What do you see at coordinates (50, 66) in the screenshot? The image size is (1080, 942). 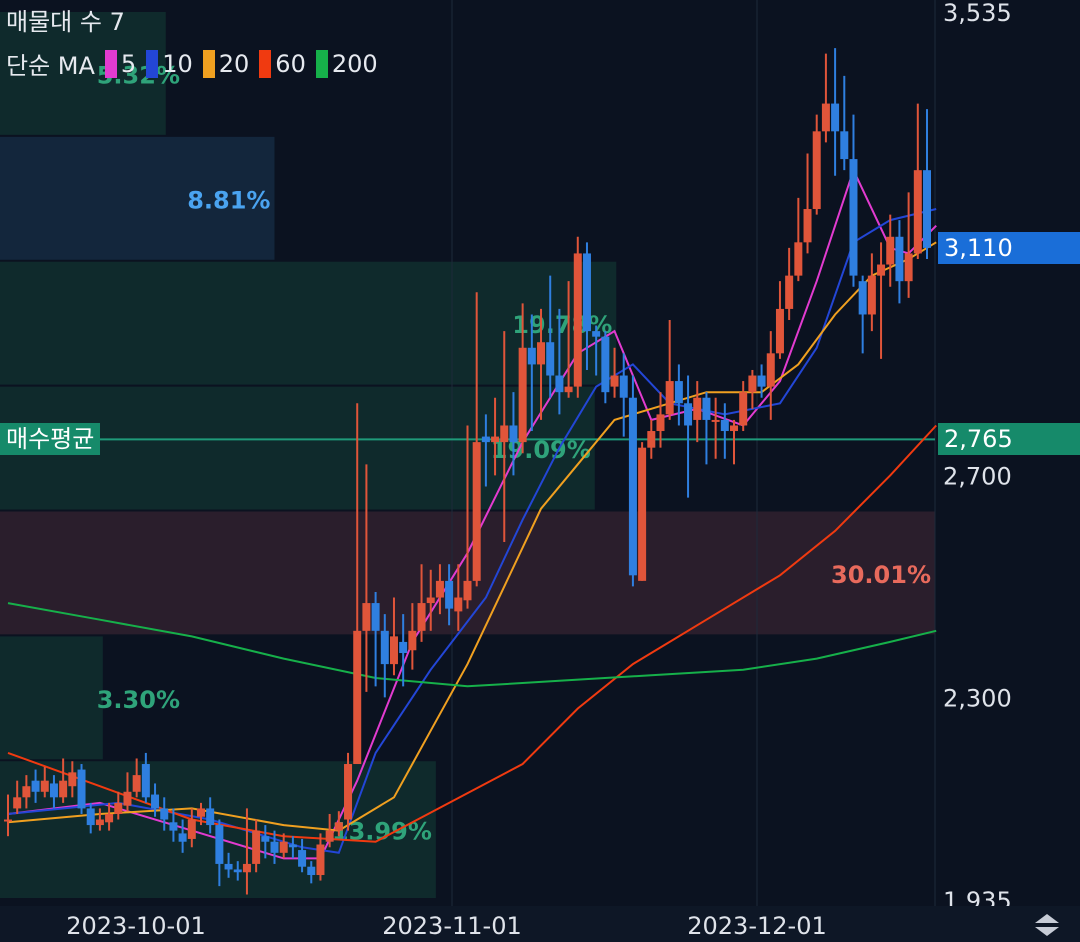 I see `ma-prefix: 단순 MA` at bounding box center [50, 66].